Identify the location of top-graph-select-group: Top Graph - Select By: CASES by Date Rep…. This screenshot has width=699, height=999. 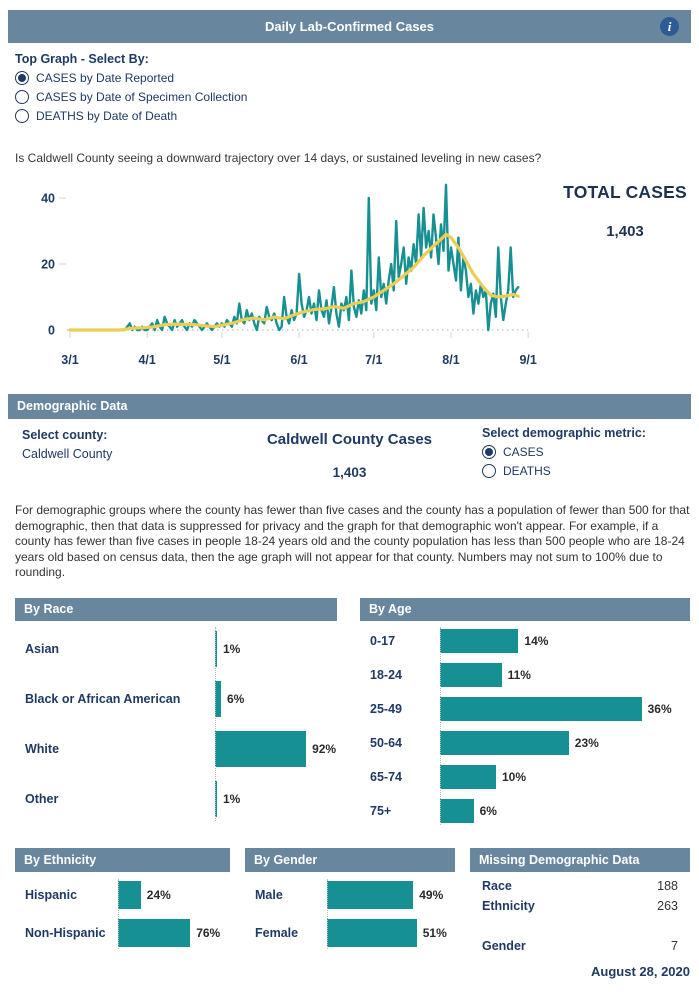
(131, 90).